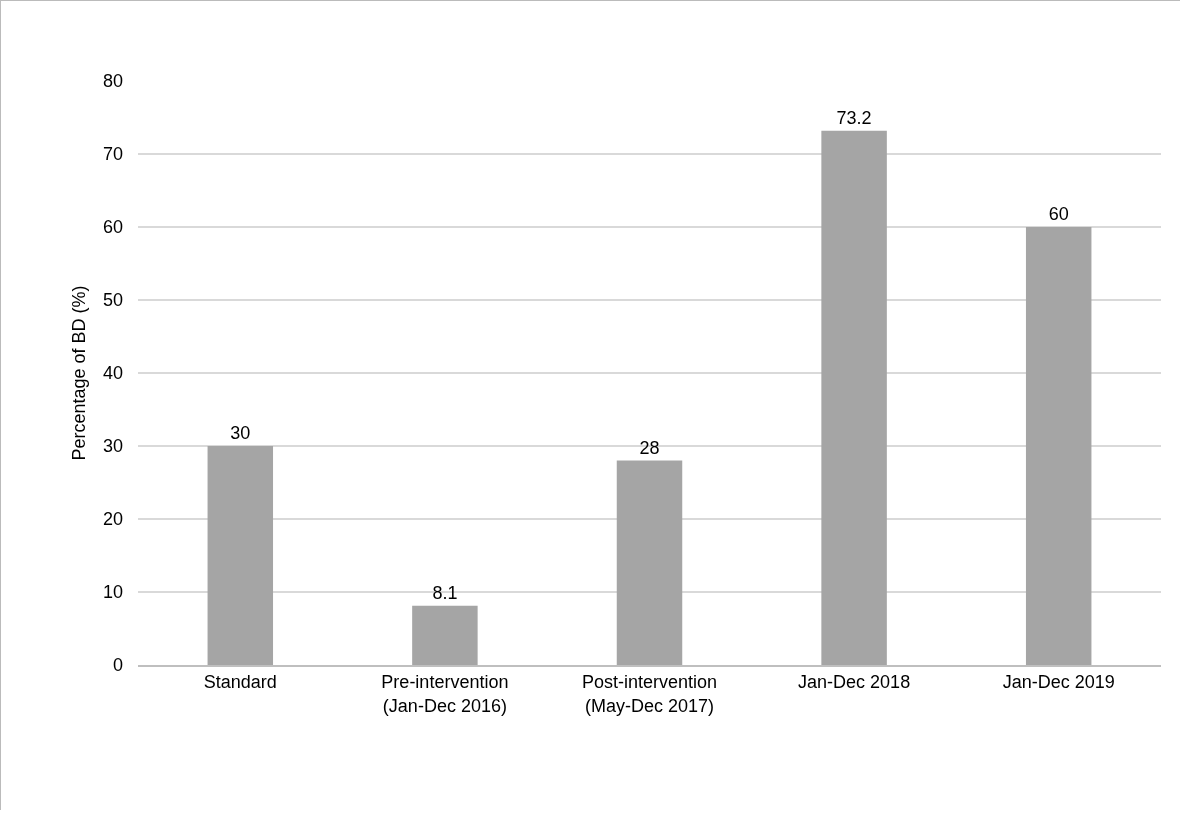 The width and height of the screenshot is (1198, 821). I want to click on y-tick-label: 60, so click(112, 227).